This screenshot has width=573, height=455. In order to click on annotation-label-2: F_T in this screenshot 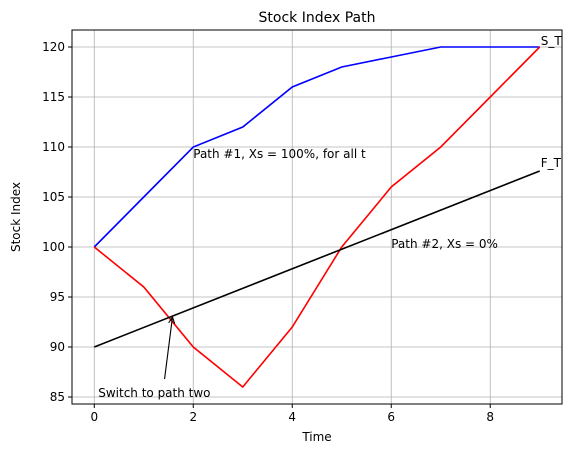, I will do `click(551, 163)`.